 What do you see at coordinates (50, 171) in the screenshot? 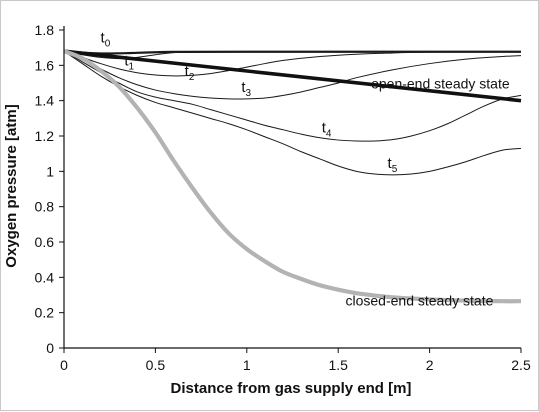
I see `y-tick-label: 1` at bounding box center [50, 171].